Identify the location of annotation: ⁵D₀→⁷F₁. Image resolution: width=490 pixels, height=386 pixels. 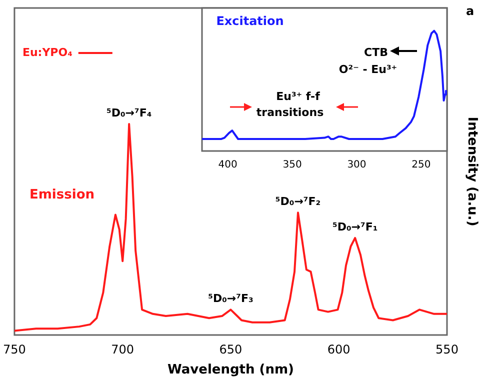
(355, 227).